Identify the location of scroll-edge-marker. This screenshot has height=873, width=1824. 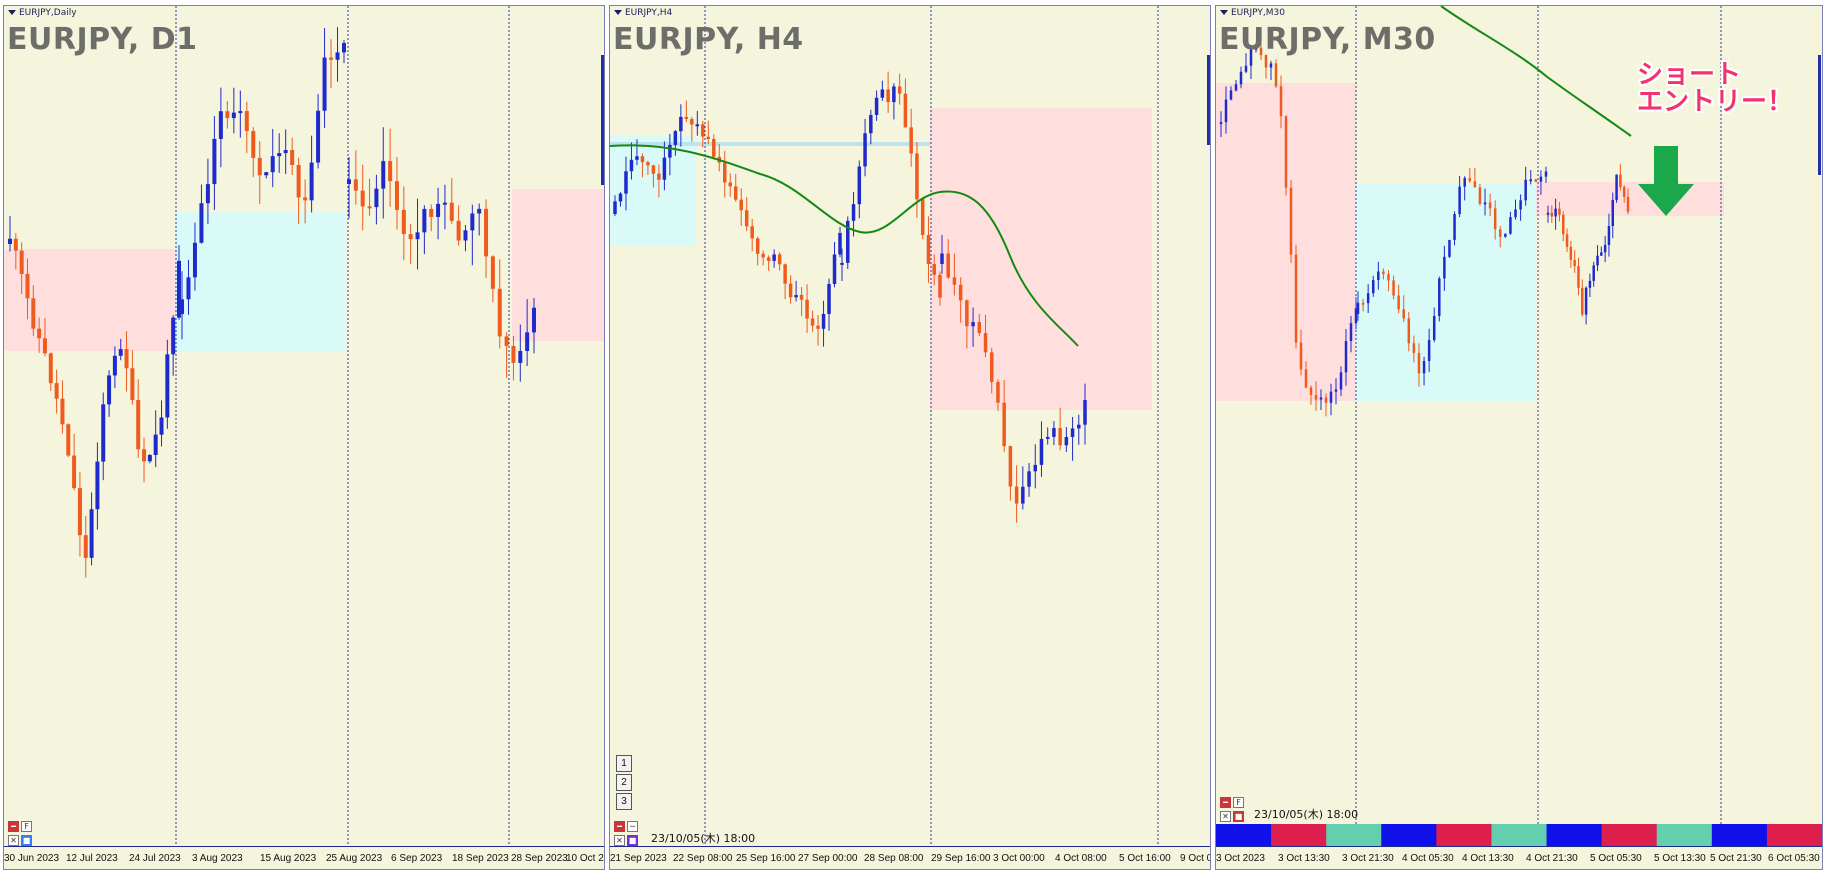
(1208, 100).